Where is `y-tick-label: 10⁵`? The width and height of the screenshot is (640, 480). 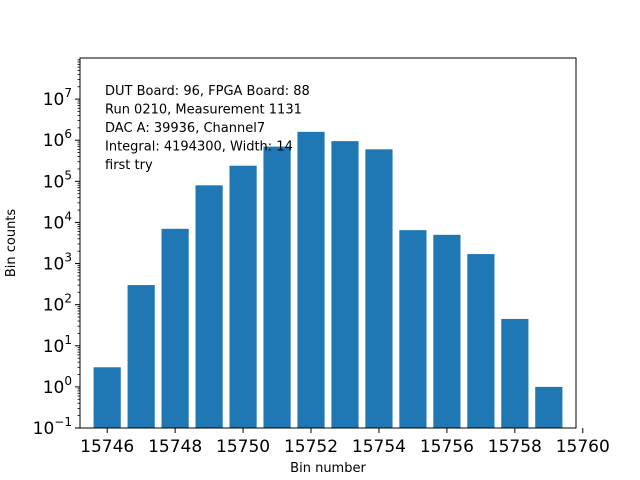 y-tick-label: 10⁵ is located at coordinates (57, 180).